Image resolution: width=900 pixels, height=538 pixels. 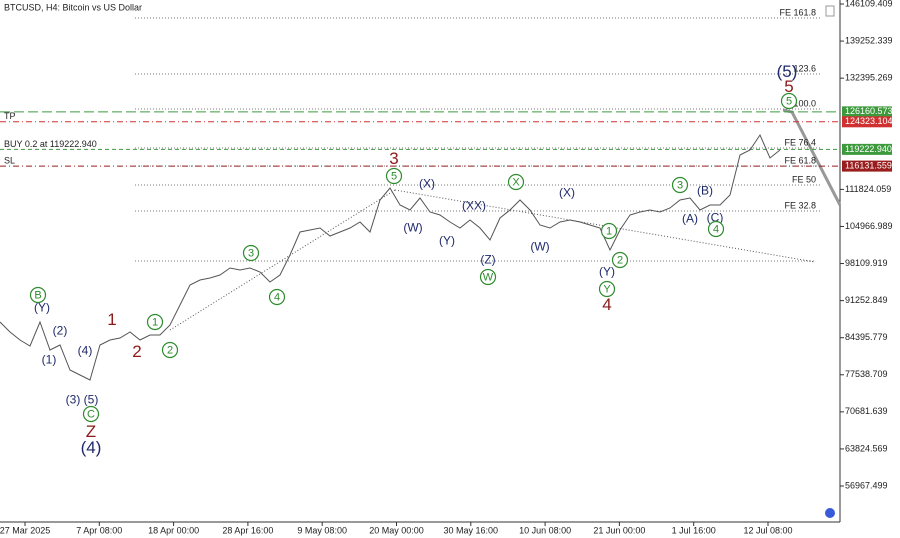 I want to click on y-tick-label: 132395.269, so click(x=869, y=78).